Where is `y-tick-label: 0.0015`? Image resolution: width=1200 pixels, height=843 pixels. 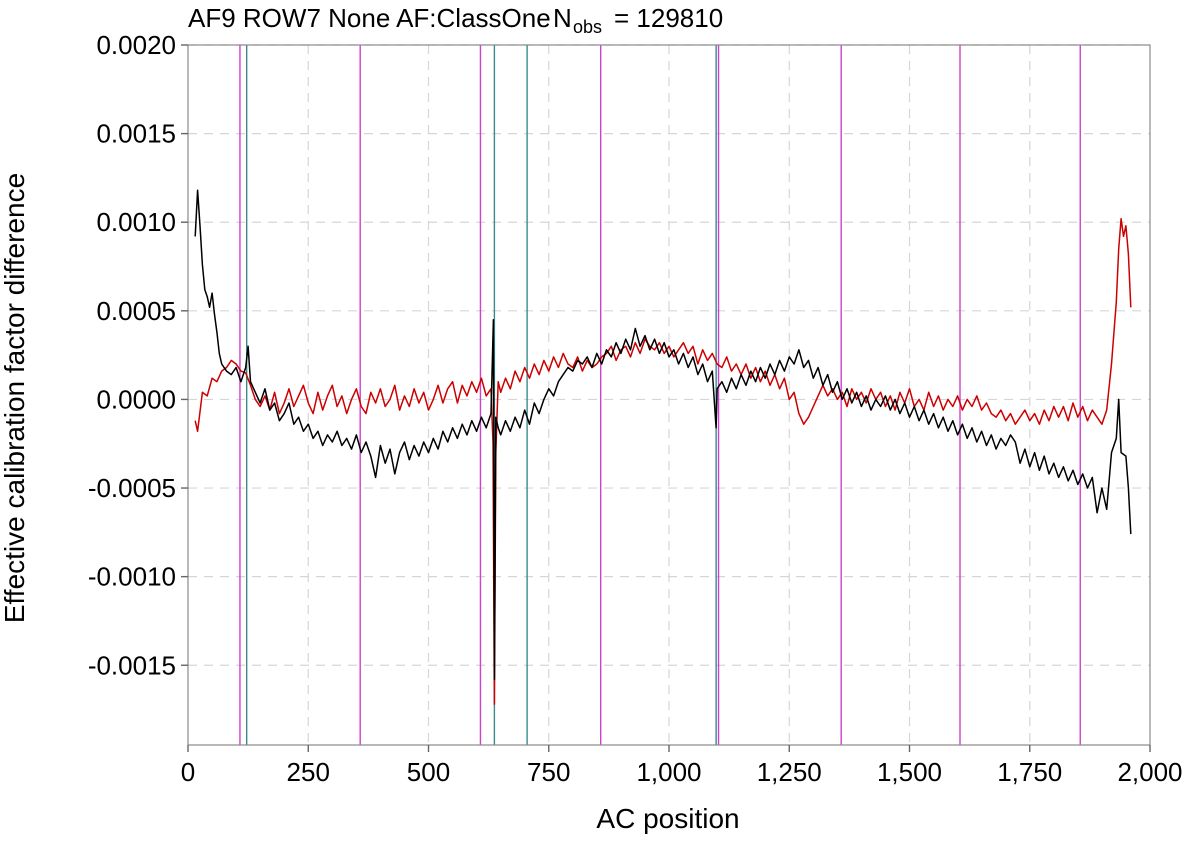 y-tick-label: 0.0015 is located at coordinates (136, 134).